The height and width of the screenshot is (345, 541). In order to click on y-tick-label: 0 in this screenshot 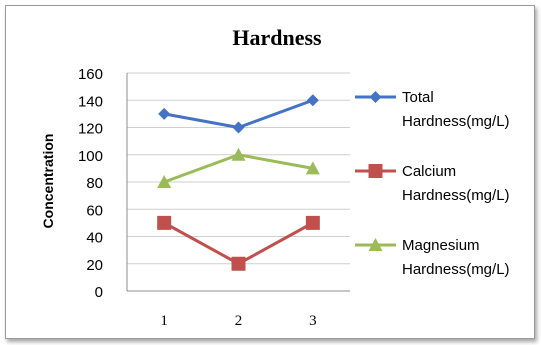, I will do `click(99, 292)`.